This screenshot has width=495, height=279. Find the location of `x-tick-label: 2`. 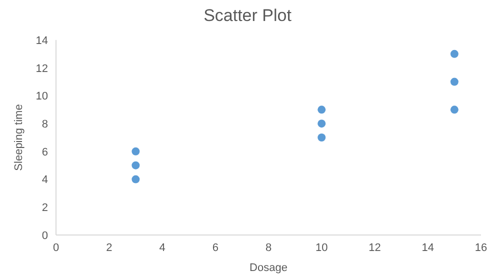

x-tick-label: 2 is located at coordinates (109, 248).